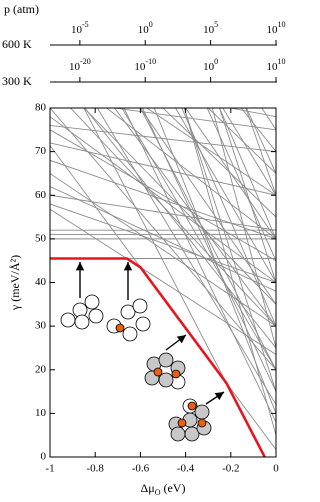  Describe the element at coordinates (41, 151) in the screenshot. I see `y-tick-label: 70` at that location.